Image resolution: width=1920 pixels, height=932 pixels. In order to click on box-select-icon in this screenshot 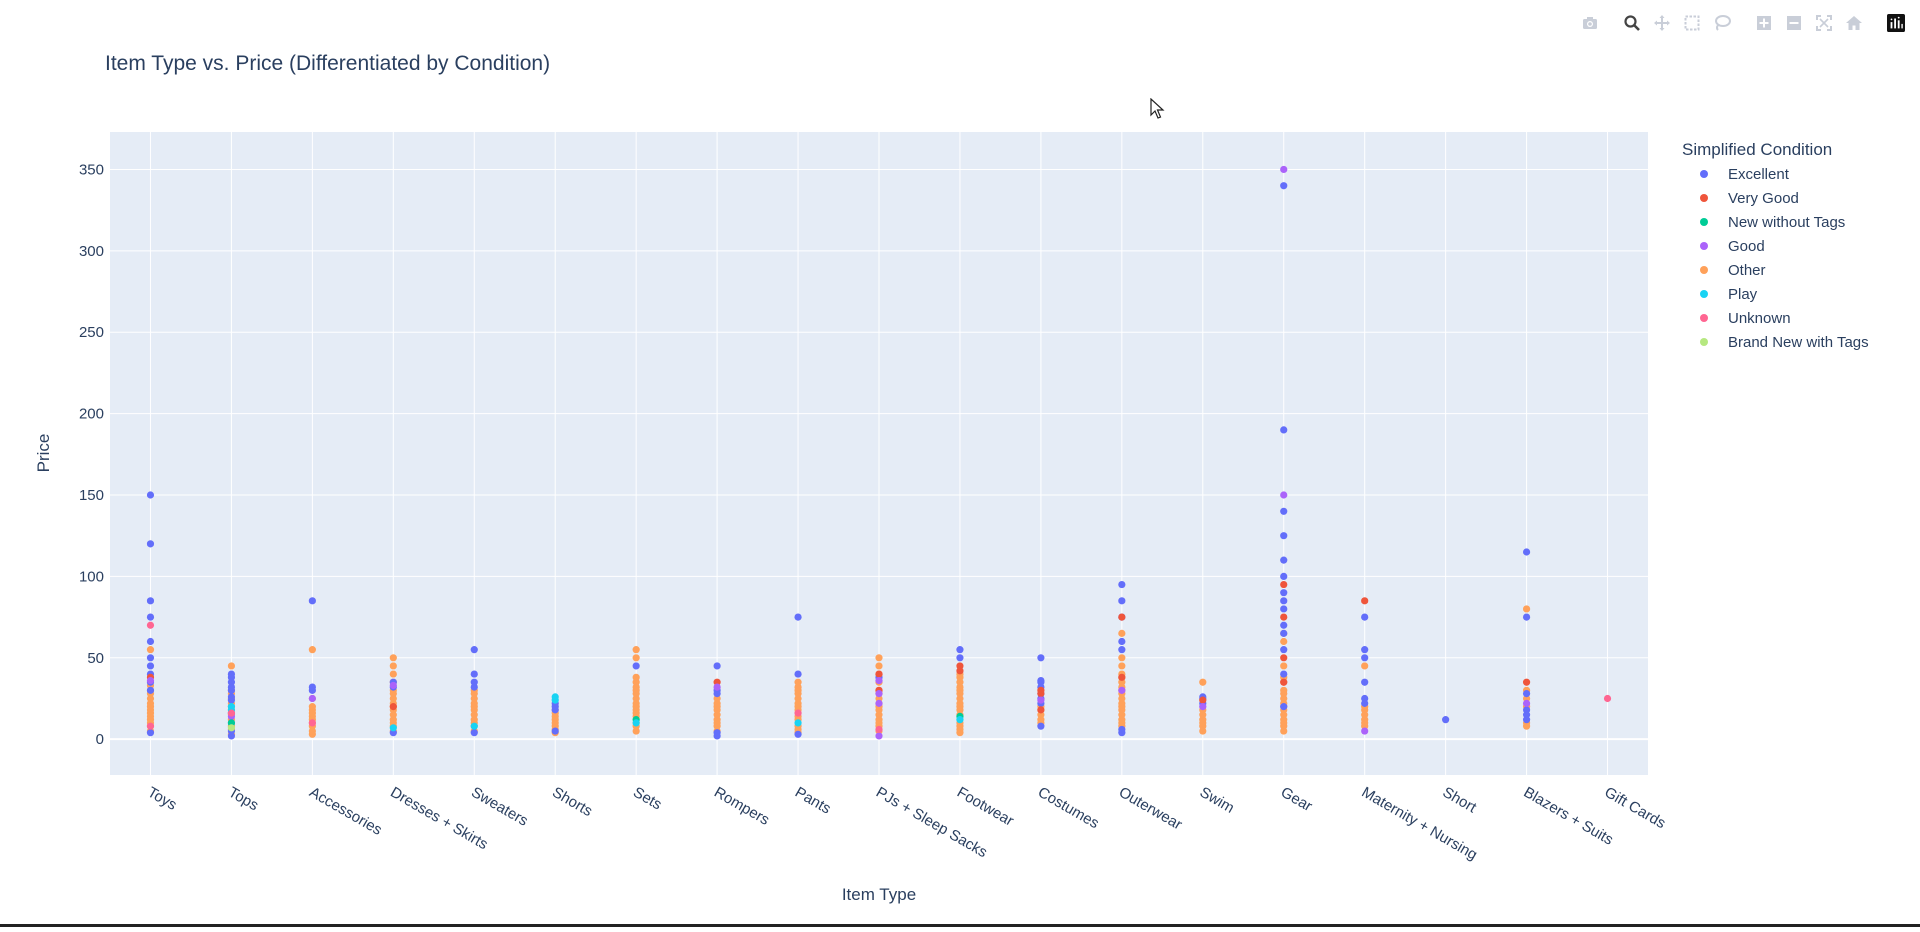, I will do `click(1692, 23)`.